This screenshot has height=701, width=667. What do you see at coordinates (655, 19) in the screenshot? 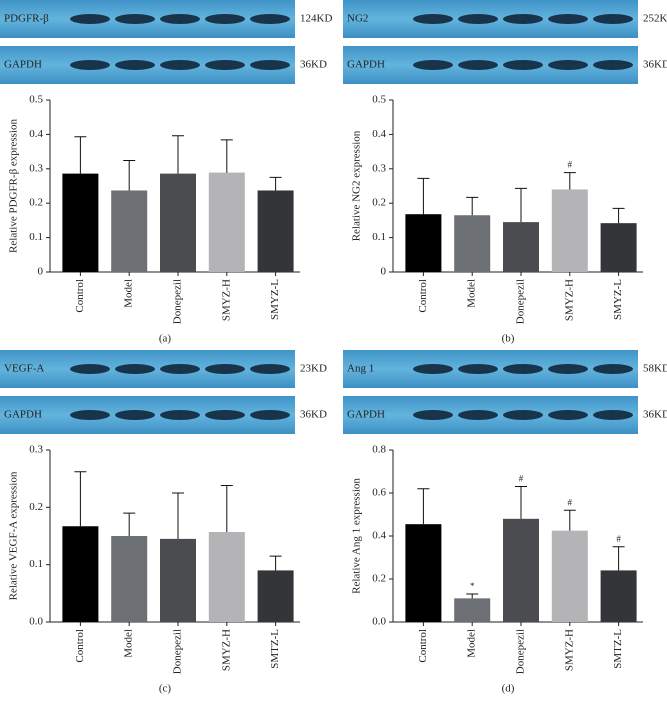
I see `blot-size: 252KD` at bounding box center [655, 19].